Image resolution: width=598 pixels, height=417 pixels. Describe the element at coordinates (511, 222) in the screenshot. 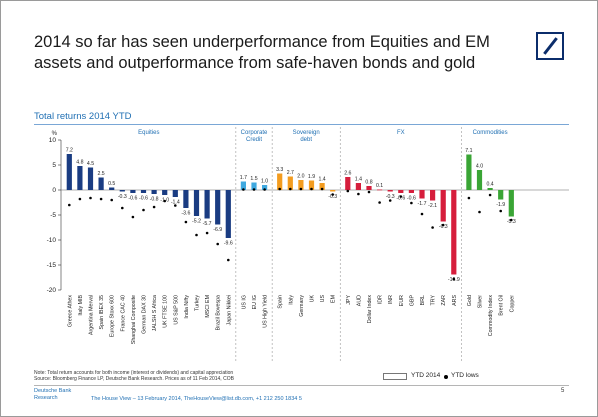

I see `data-label: -5.3` at that location.